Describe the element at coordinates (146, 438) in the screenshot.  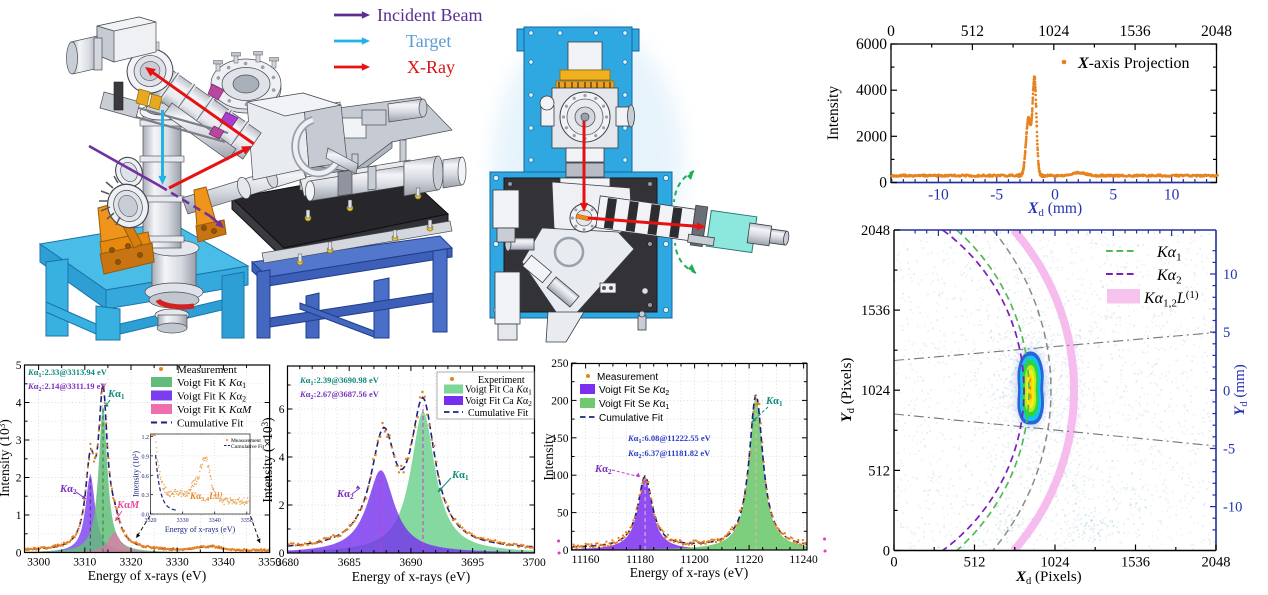
I see `svg-text: 1.2` at that location.